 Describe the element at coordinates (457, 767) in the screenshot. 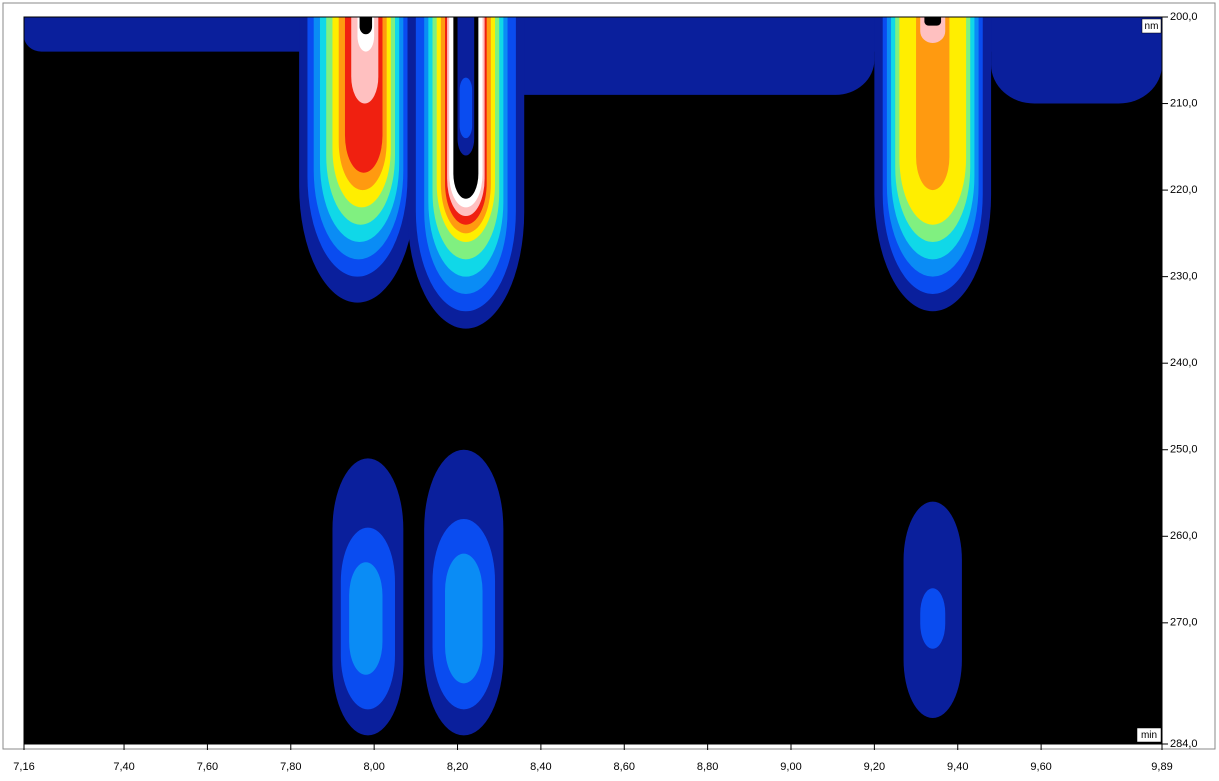

I see `x-tick-label: 8,20` at that location.